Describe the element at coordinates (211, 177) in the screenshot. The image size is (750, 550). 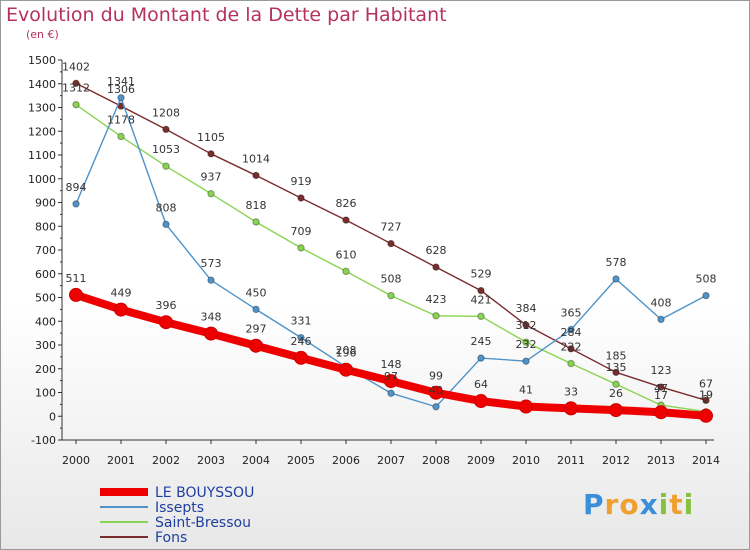
I see `data-label: 937` at that location.